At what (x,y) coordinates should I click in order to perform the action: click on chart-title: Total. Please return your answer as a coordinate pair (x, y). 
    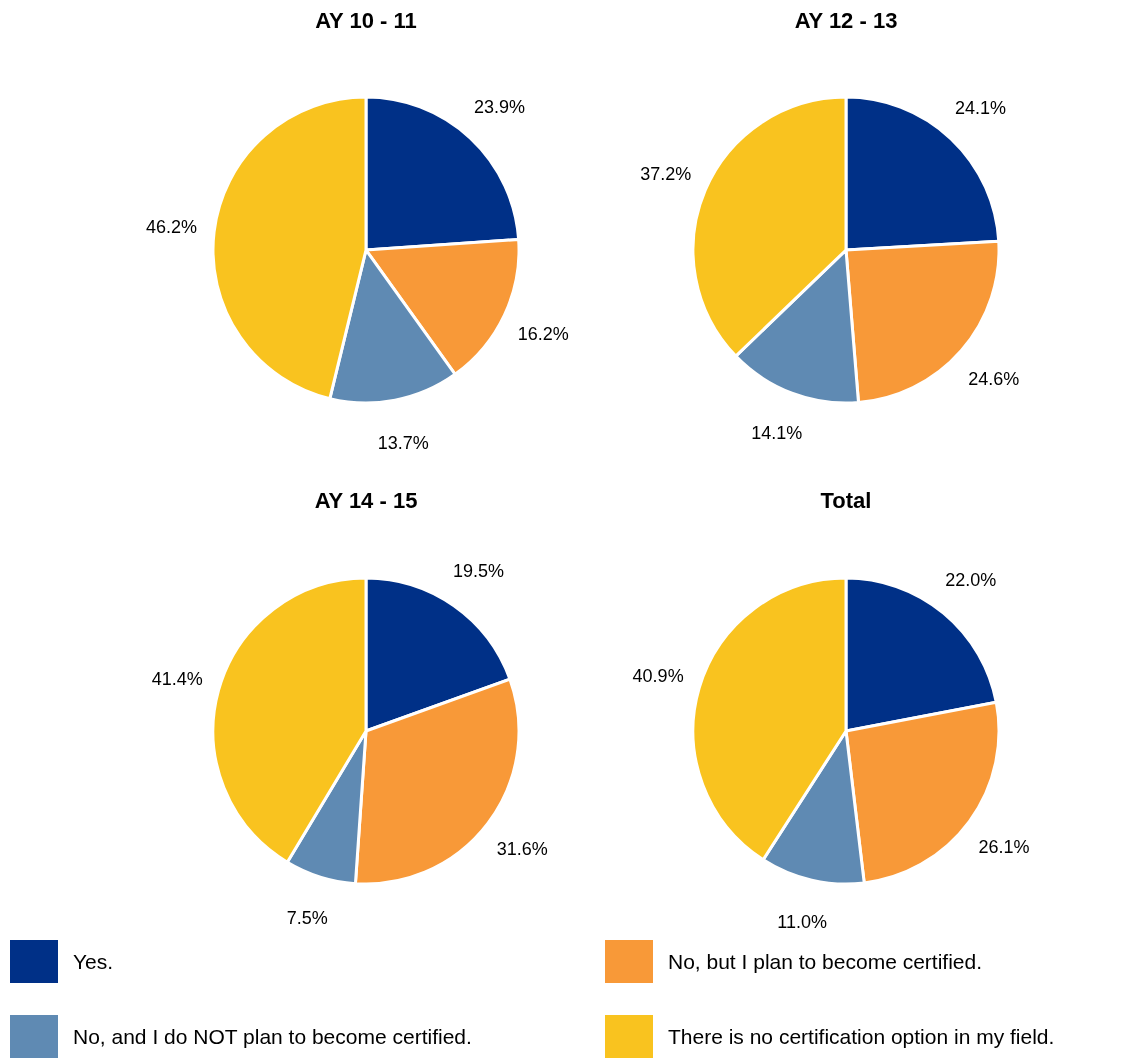
    Looking at the image, I should click on (846, 500).